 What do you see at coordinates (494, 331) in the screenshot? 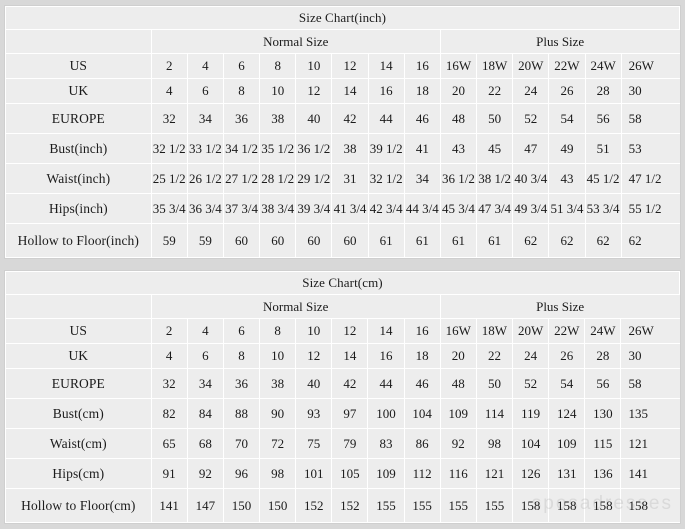
I see `data-cell: 18W` at bounding box center [494, 331].